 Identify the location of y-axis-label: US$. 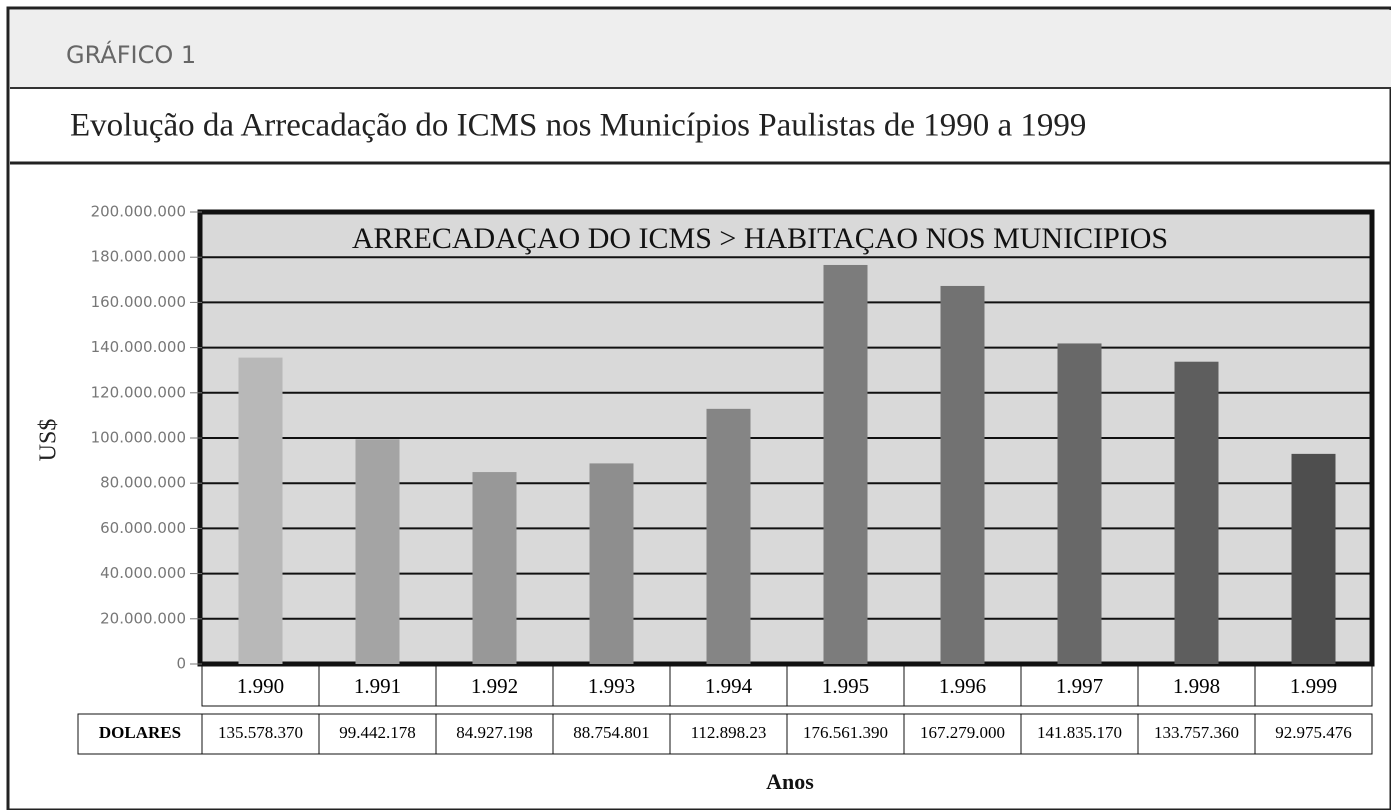
(49, 440).